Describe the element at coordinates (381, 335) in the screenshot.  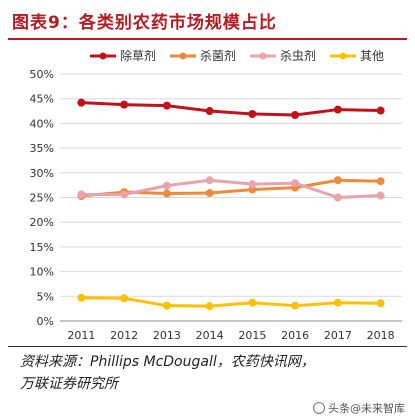
I see `x-tick-label: 2018` at that location.